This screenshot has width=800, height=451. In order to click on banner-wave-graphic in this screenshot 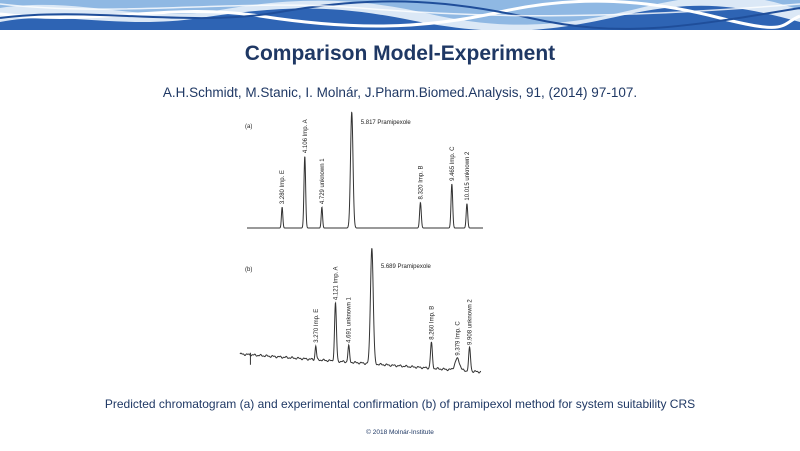, I will do `click(400, 15)`.